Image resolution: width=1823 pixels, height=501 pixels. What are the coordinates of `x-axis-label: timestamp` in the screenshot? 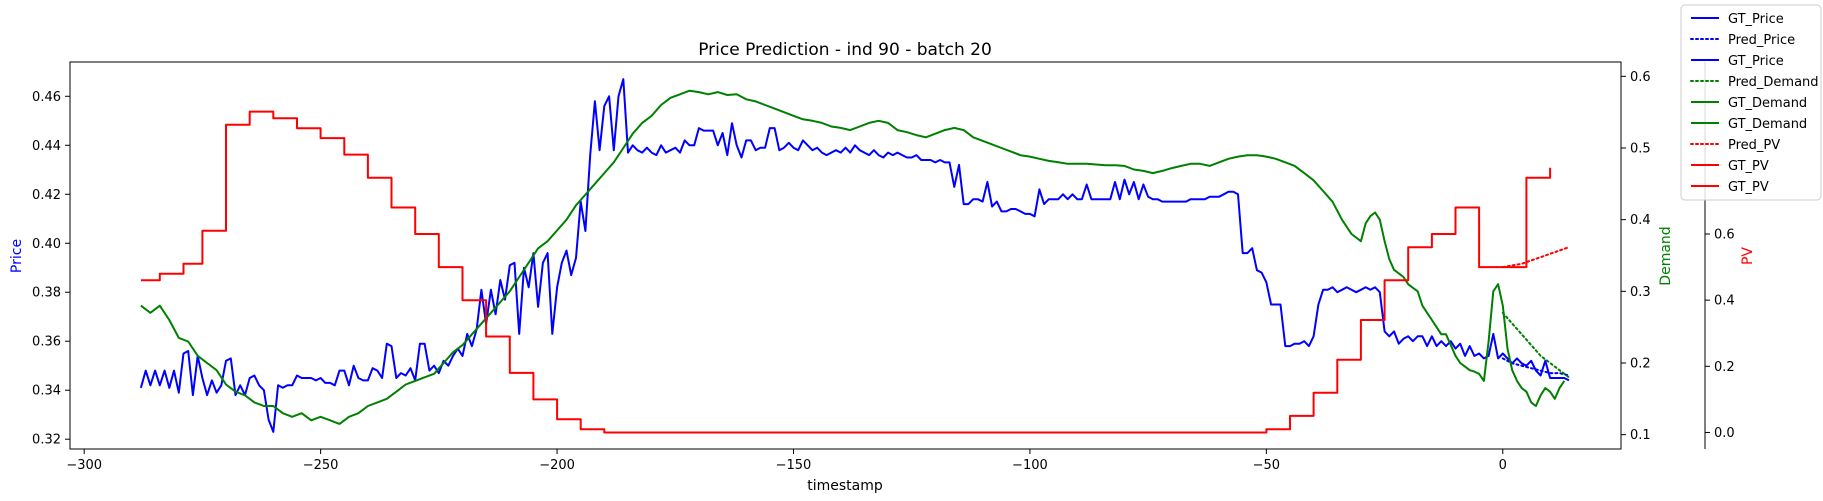 It's located at (845, 486).